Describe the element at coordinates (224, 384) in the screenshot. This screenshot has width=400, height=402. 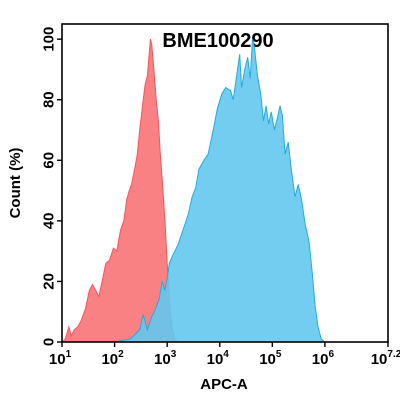
I see `x-axis-label: APC-A` at that location.